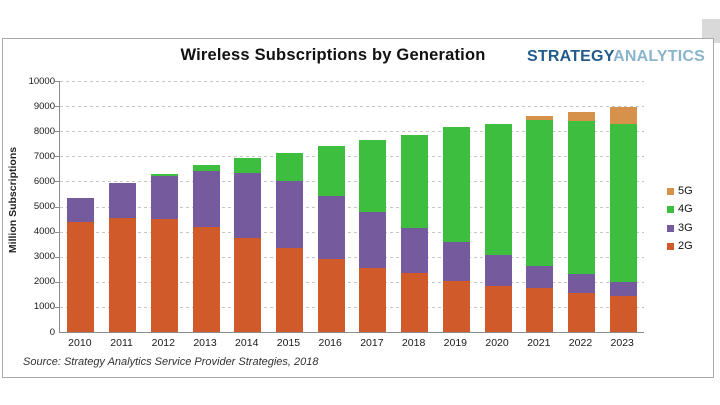  Describe the element at coordinates (330, 343) in the screenshot. I see `x-tick-label-2016: 2016` at that location.